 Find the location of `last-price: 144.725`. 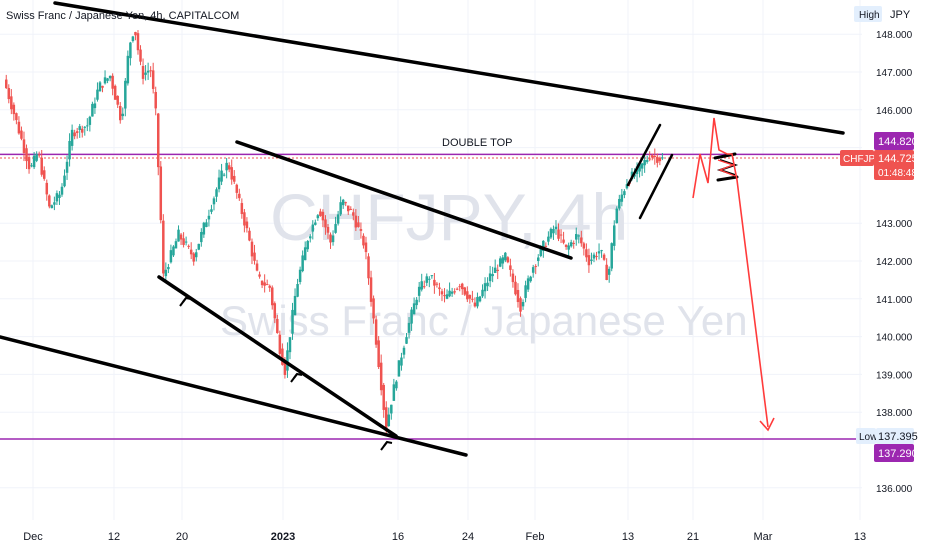

last-price: 144.725 is located at coordinates (898, 159).